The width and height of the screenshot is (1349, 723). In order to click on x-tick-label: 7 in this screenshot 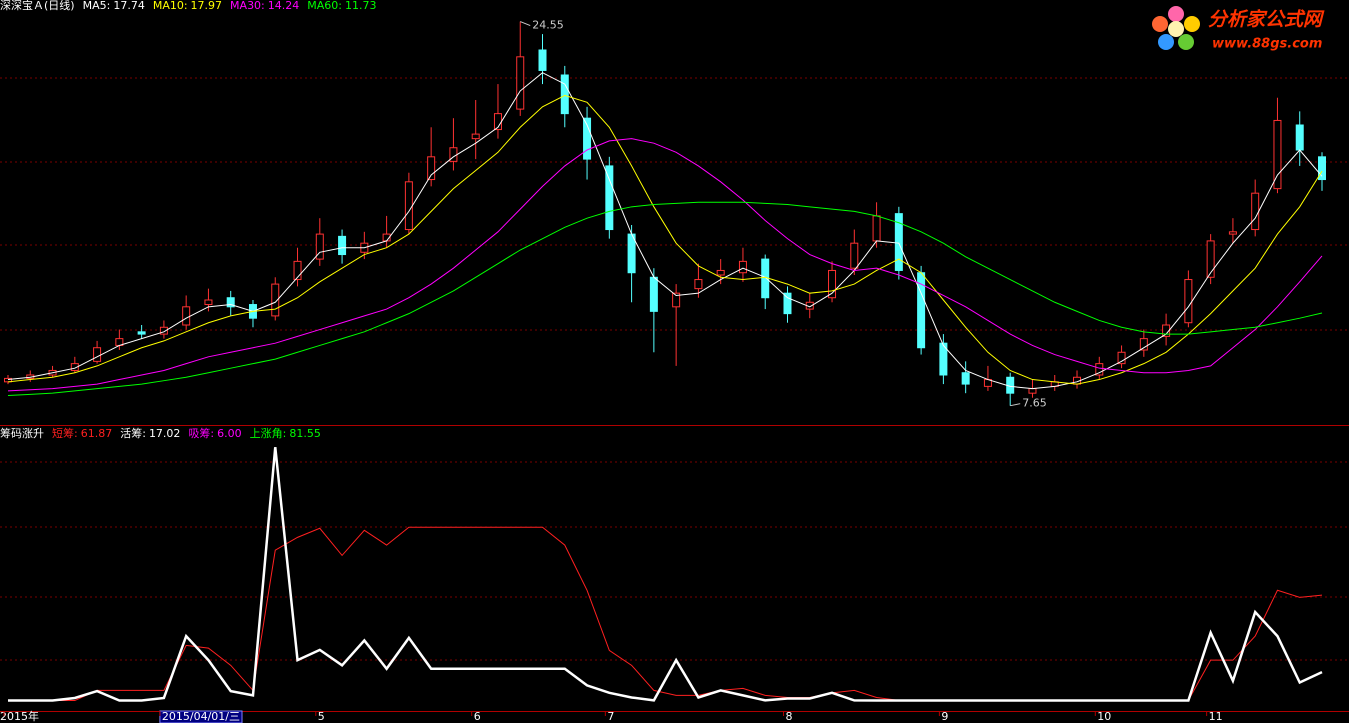, I will do `click(610, 716)`.